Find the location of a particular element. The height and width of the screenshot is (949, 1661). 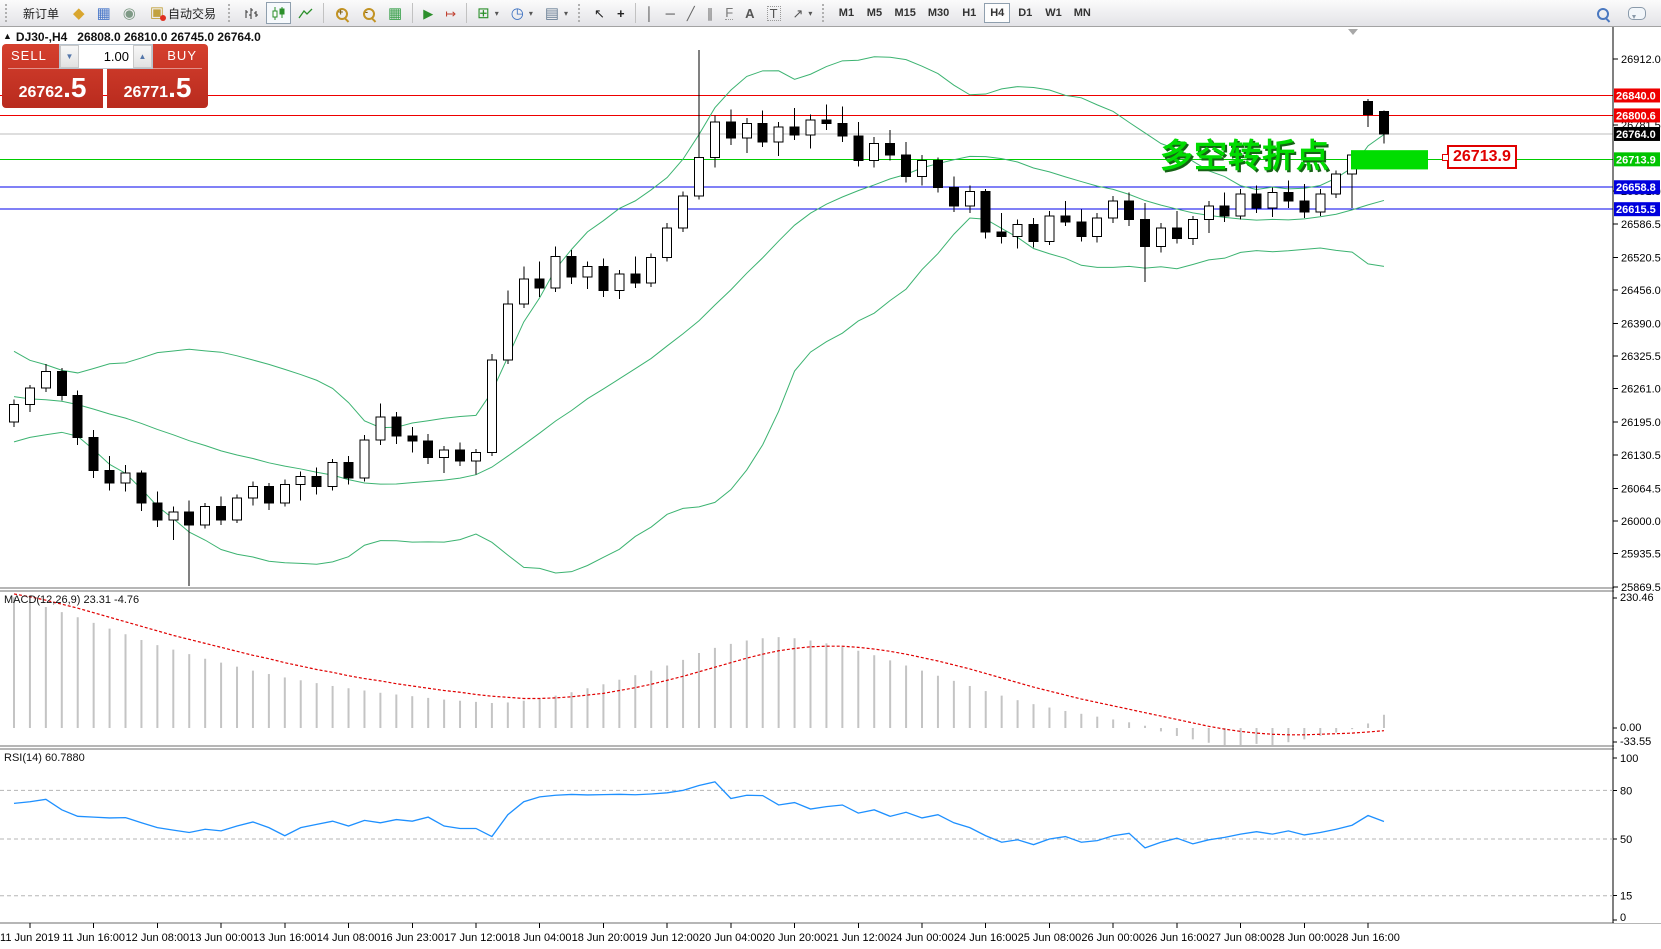

autotrading-button: ▣ 自动交易 is located at coordinates (183, 13).